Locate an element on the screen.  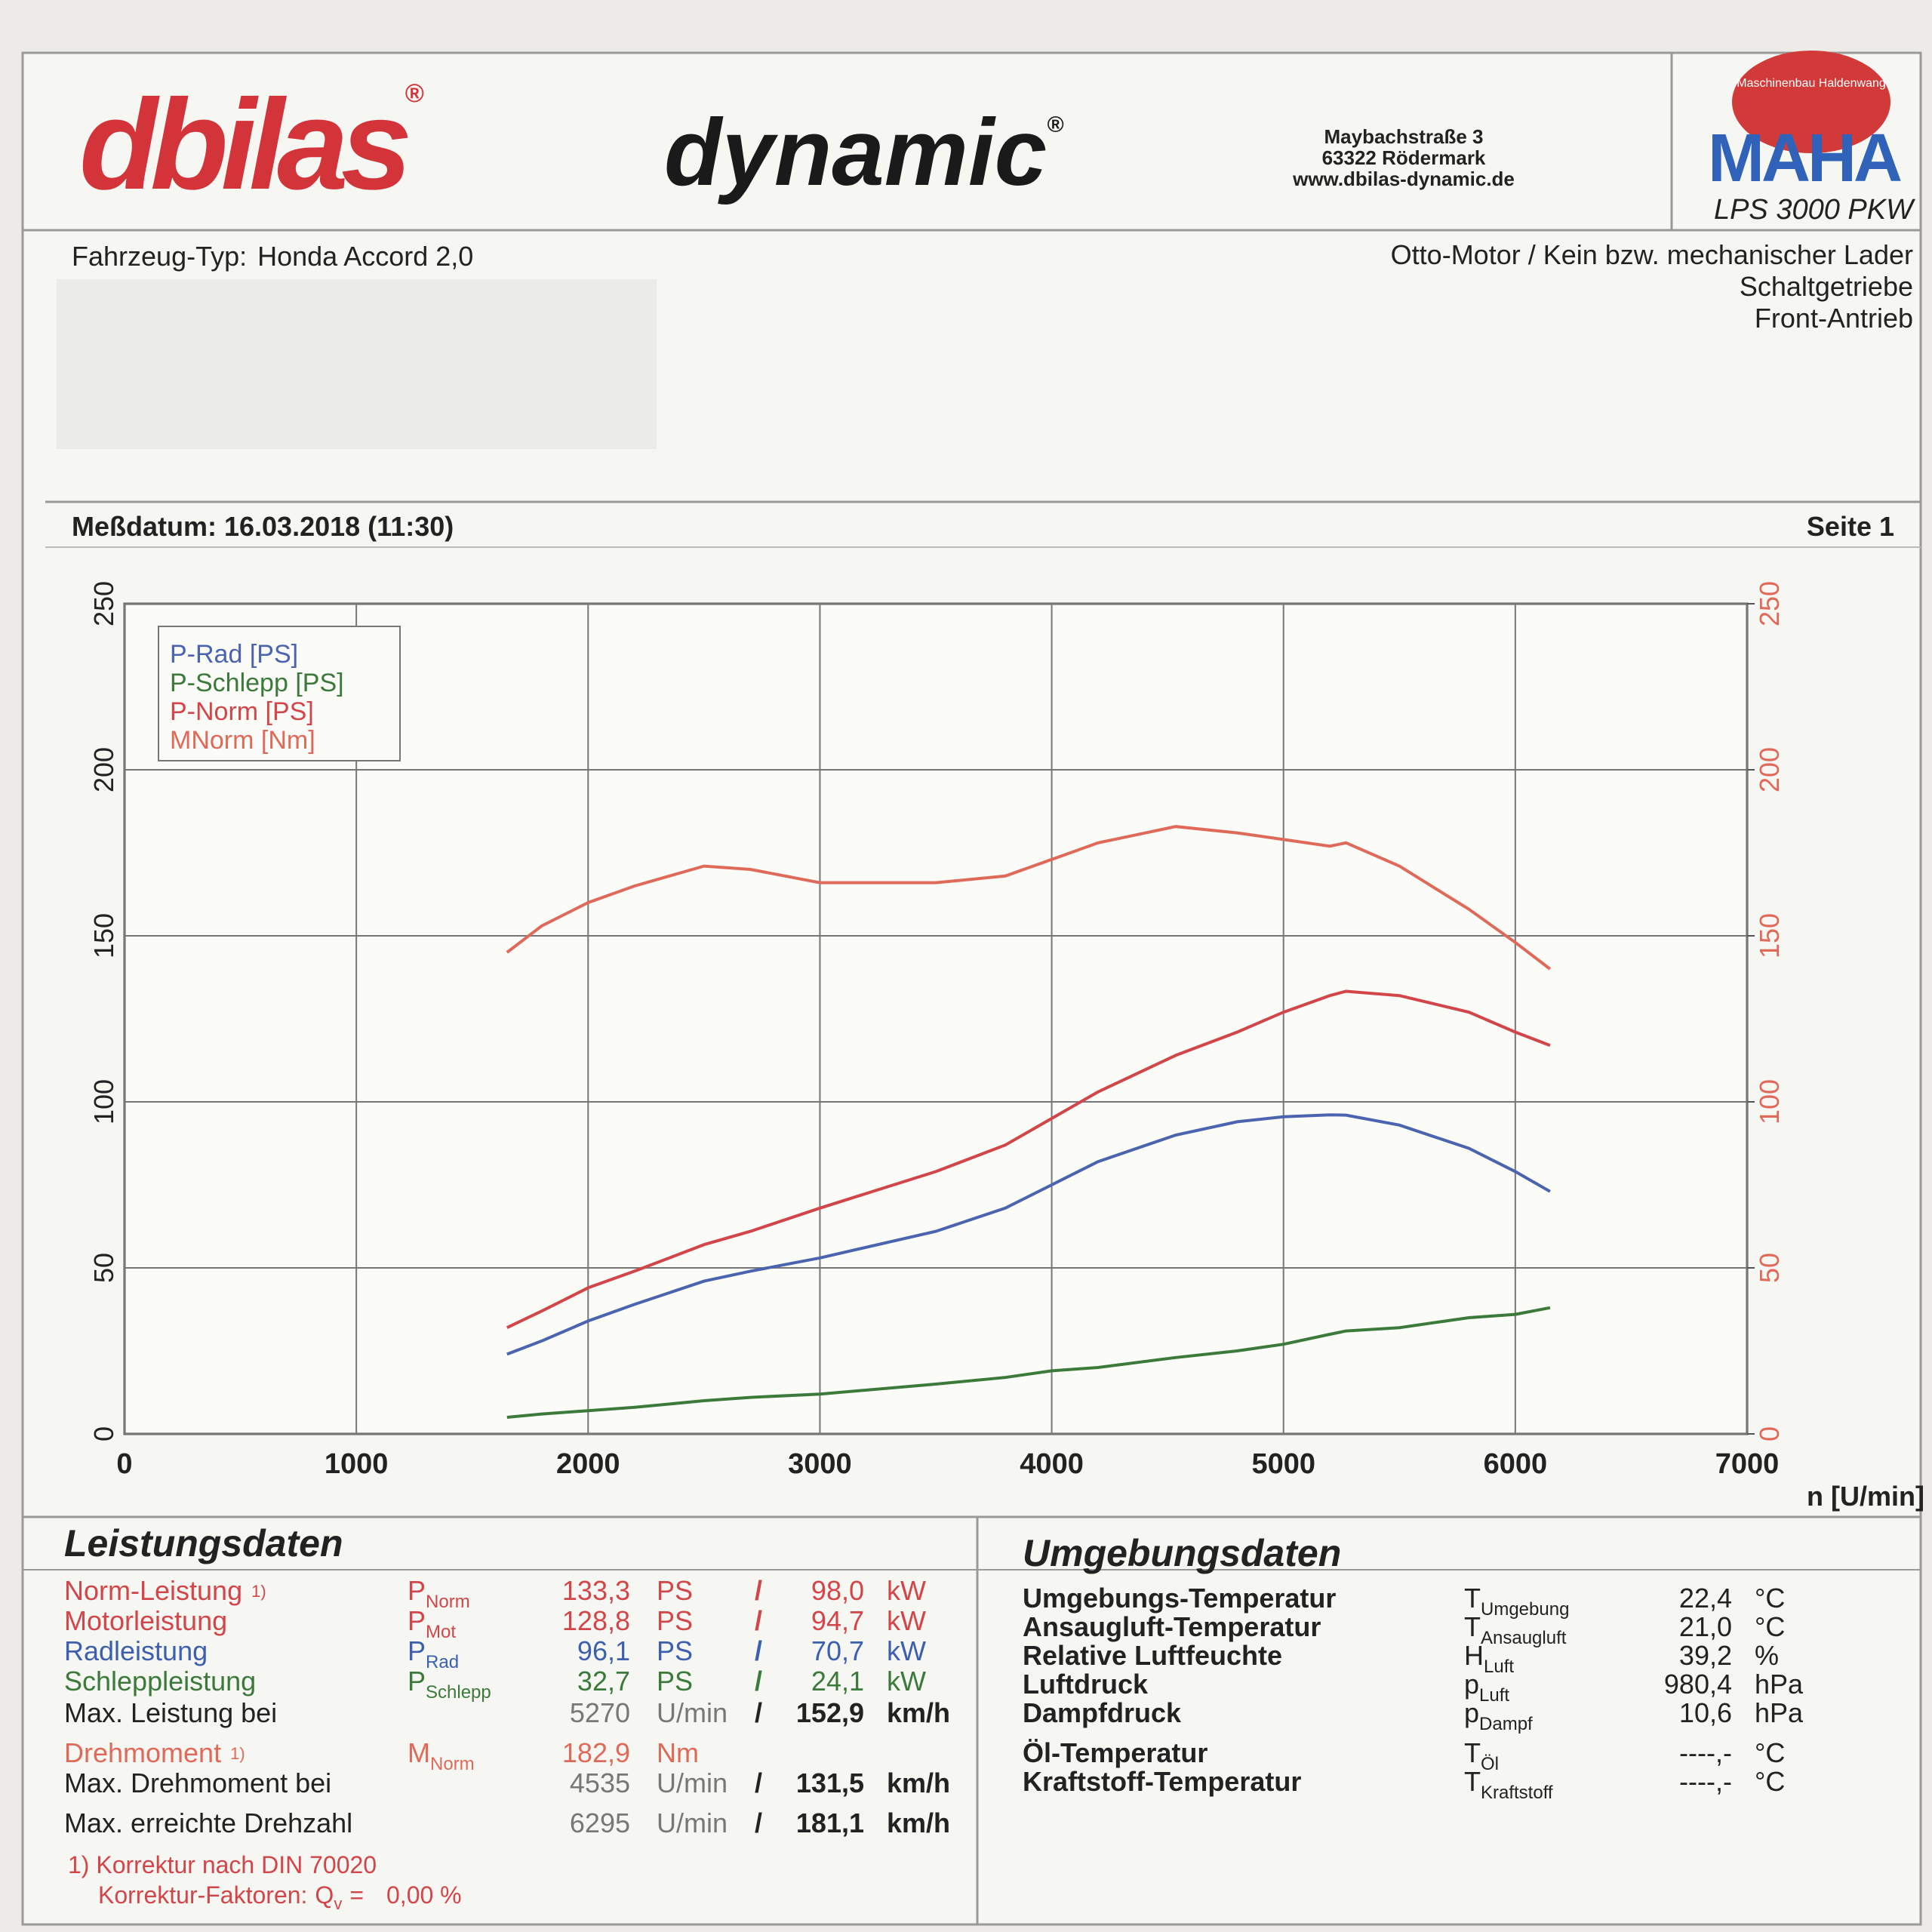
symbol-sub: Rad is located at coordinates (442, 1662).